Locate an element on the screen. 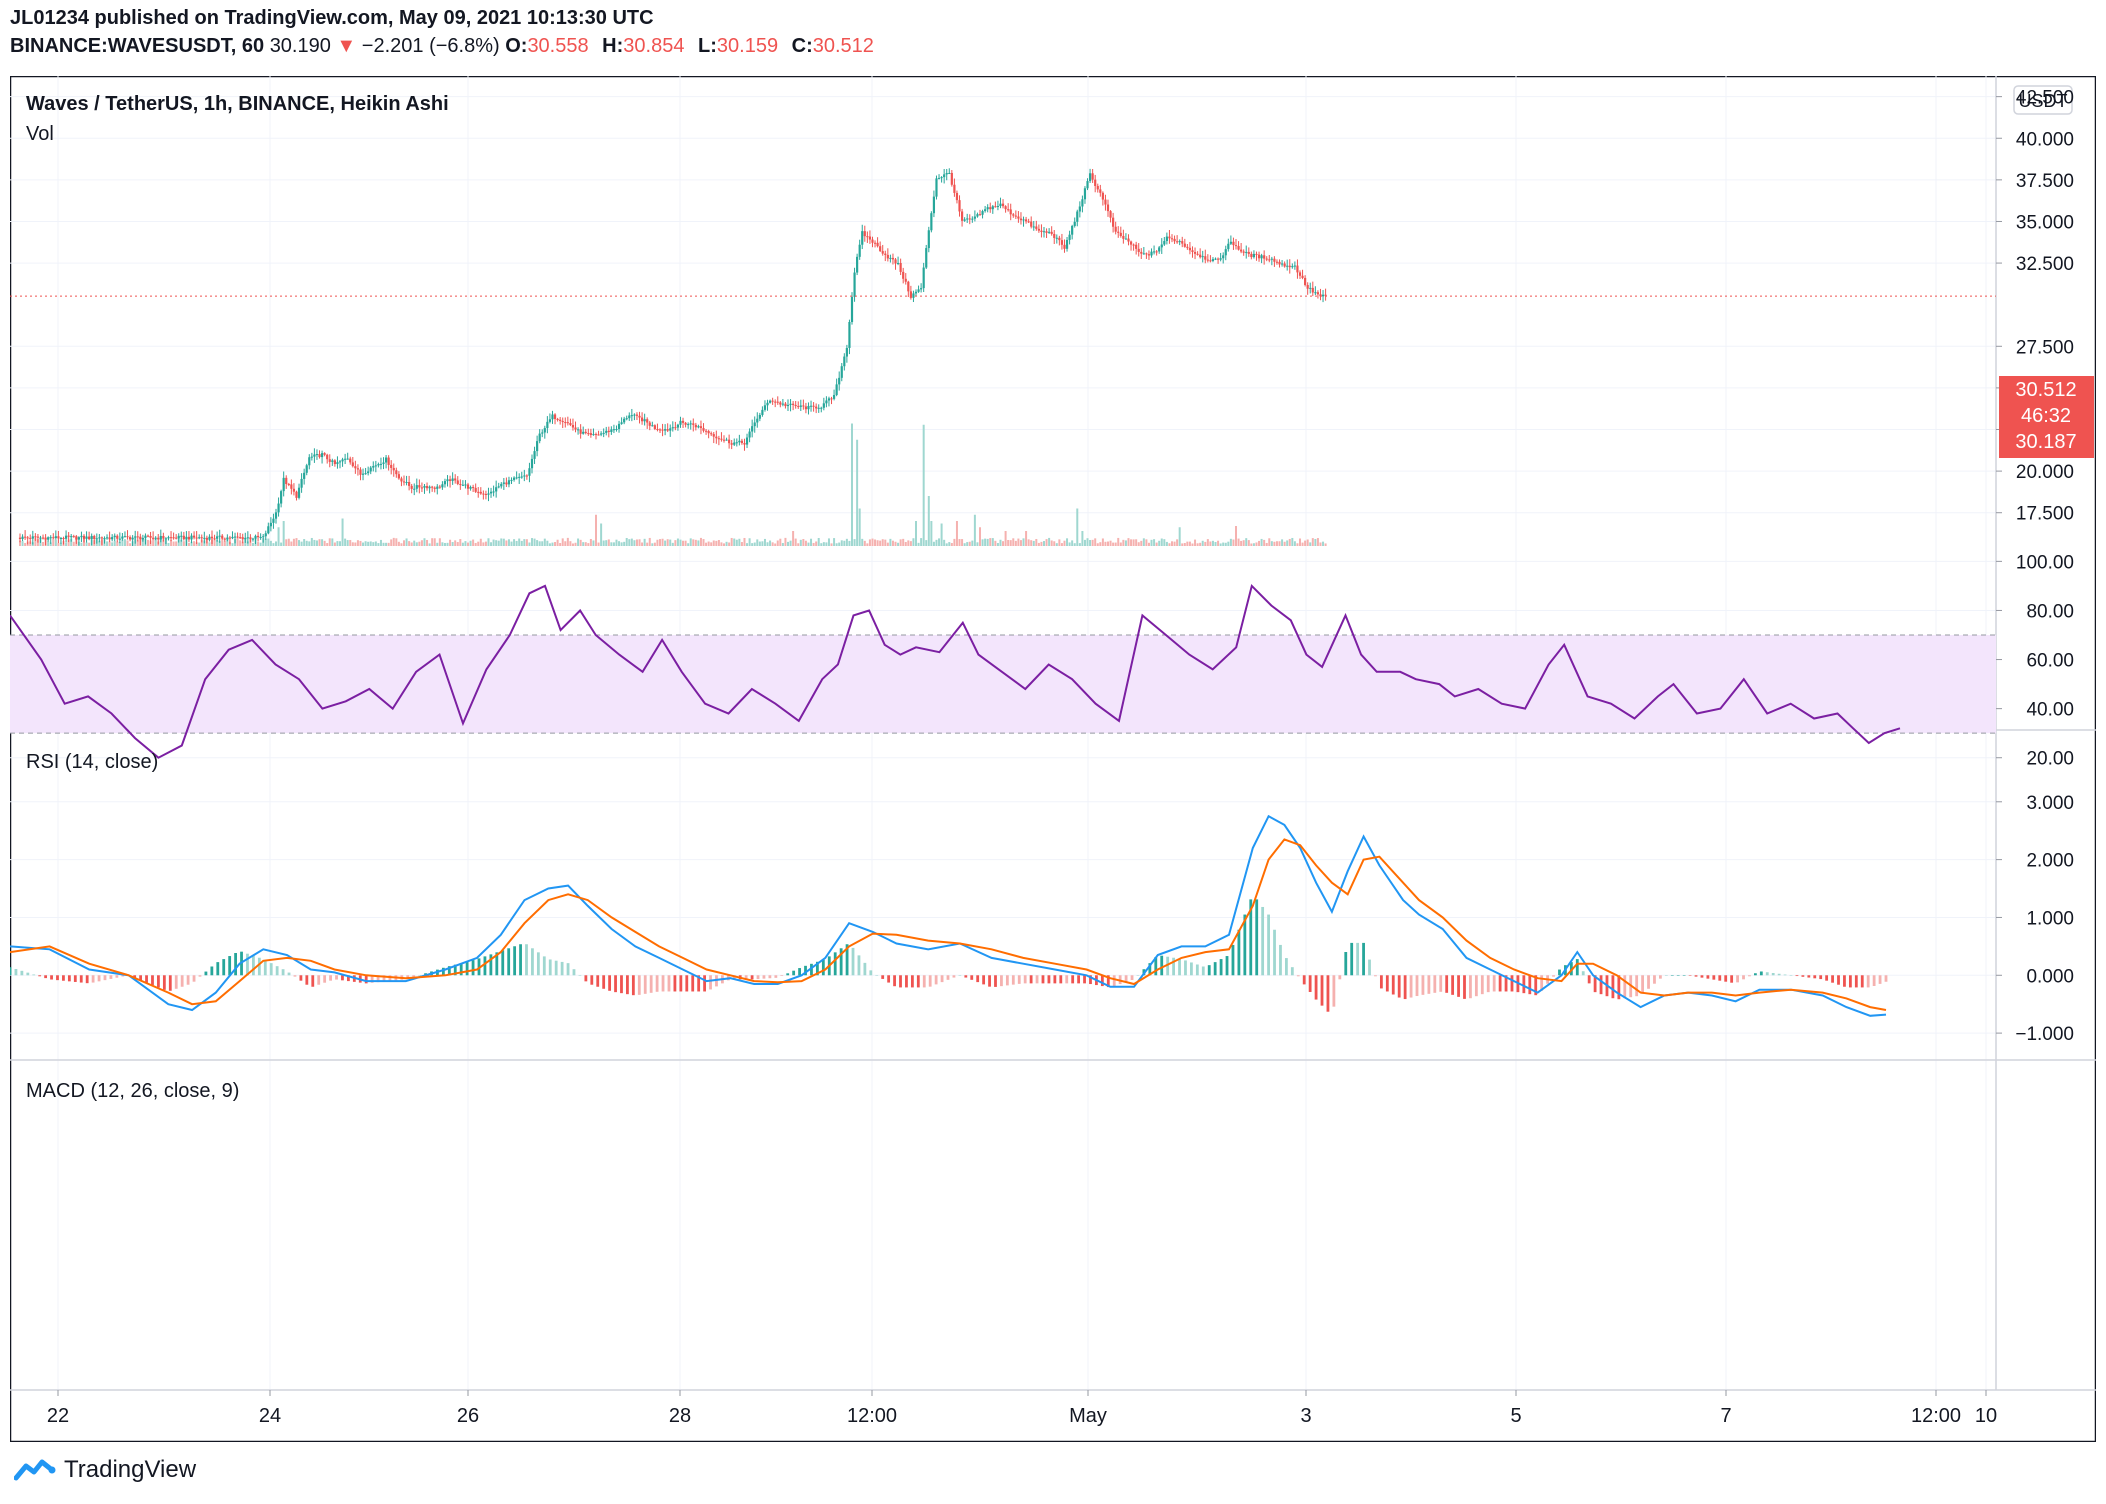  unit-badge is located at coordinates (2043, 100).